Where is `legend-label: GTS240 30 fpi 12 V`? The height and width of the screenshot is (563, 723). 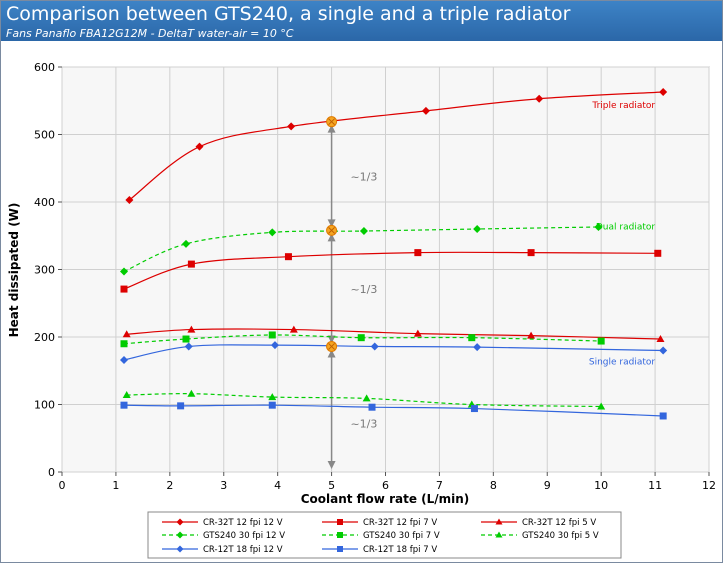
legend-label: GTS240 30 fpi 12 V is located at coordinates (244, 536).